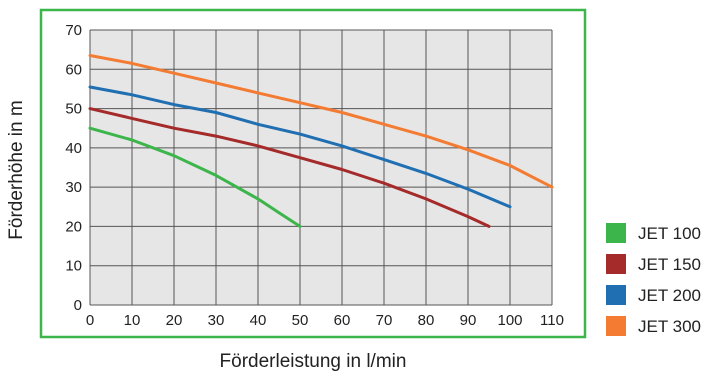 This screenshot has height=377, width=719. What do you see at coordinates (73, 187) in the screenshot?
I see `y-tick-label: 30` at bounding box center [73, 187].